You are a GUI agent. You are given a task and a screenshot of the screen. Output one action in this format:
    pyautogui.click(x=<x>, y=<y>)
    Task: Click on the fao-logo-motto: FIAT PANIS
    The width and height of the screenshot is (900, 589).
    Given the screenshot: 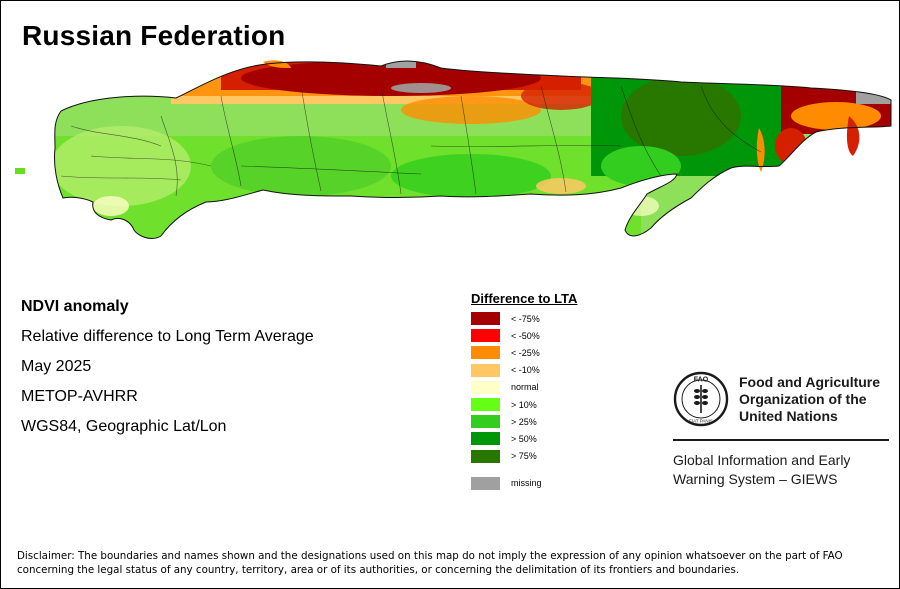 What is the action you would take?
    pyautogui.click(x=701, y=421)
    